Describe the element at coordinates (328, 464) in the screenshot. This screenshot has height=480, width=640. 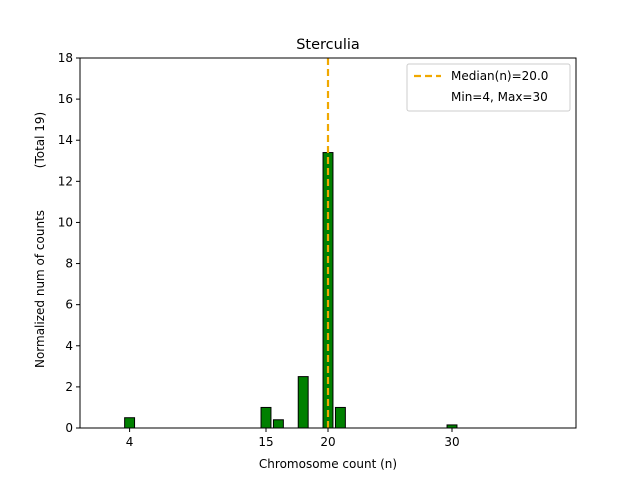
I see `x-axis-label: Chromosome count (n)` at that location.